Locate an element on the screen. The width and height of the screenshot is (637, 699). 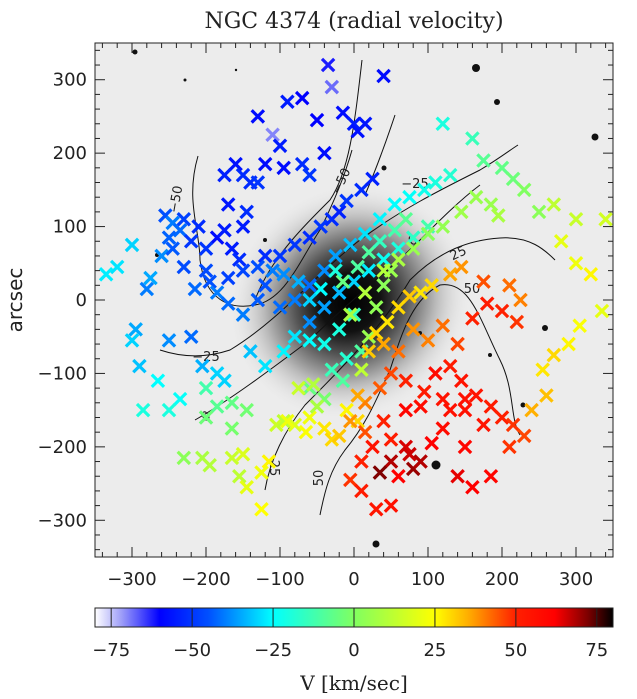
contour-line is located at coordinates (380, 155).